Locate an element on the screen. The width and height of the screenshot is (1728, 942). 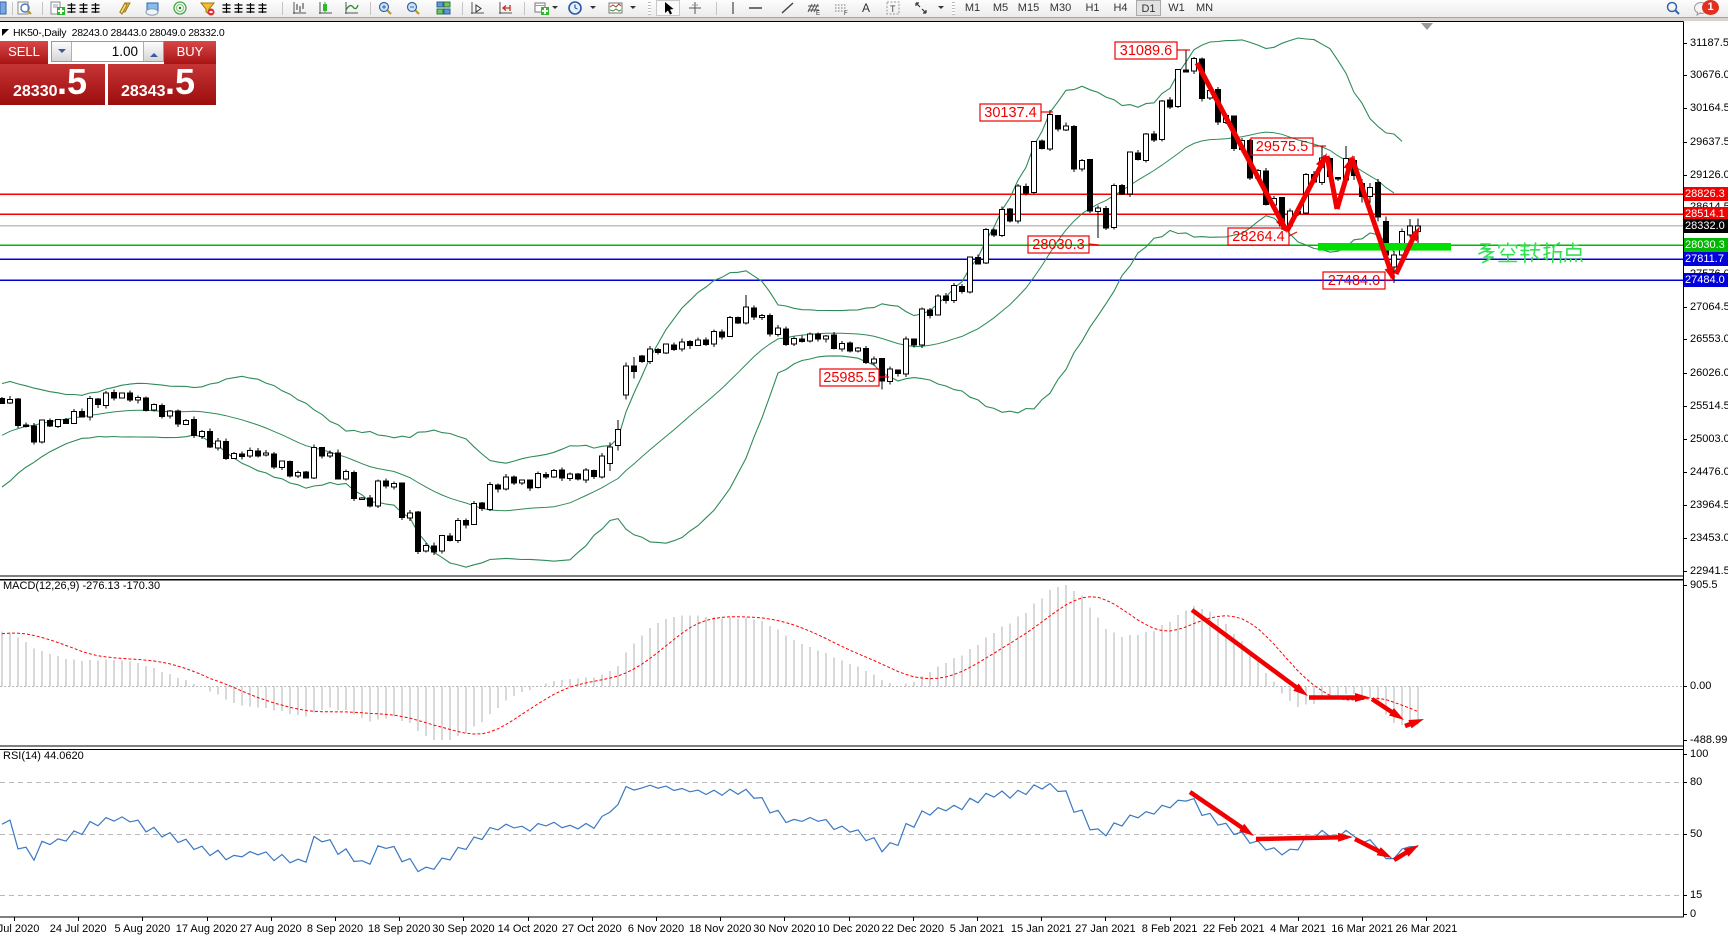
svg-text: 29575.5 is located at coordinates (1282, 147).